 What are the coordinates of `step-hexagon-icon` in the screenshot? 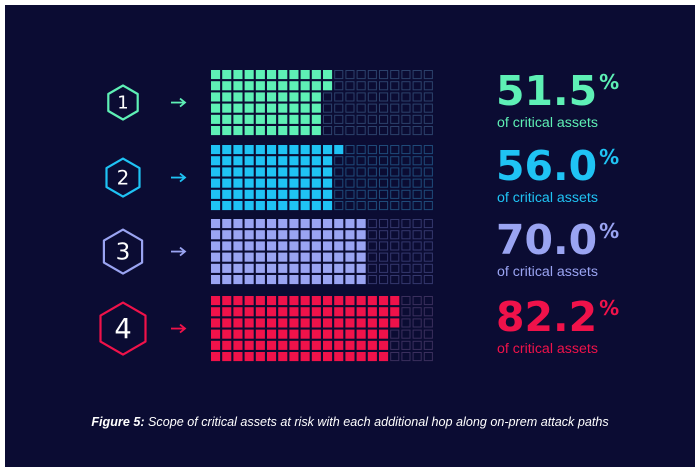 It's located at (123, 251).